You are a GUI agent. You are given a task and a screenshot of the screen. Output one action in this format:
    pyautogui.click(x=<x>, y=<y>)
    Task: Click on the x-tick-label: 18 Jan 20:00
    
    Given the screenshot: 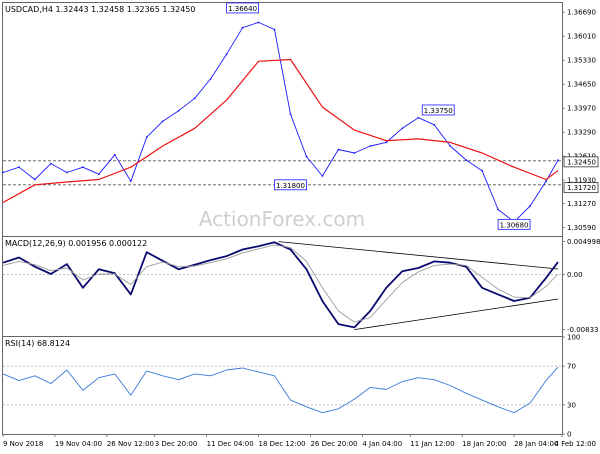 What is the action you would take?
    pyautogui.click(x=484, y=444)
    